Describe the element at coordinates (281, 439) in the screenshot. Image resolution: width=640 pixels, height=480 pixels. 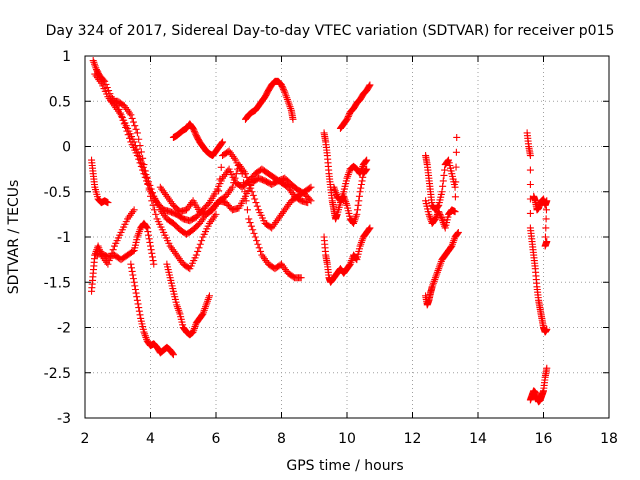
I see `x-tick-label: 8` at that location.